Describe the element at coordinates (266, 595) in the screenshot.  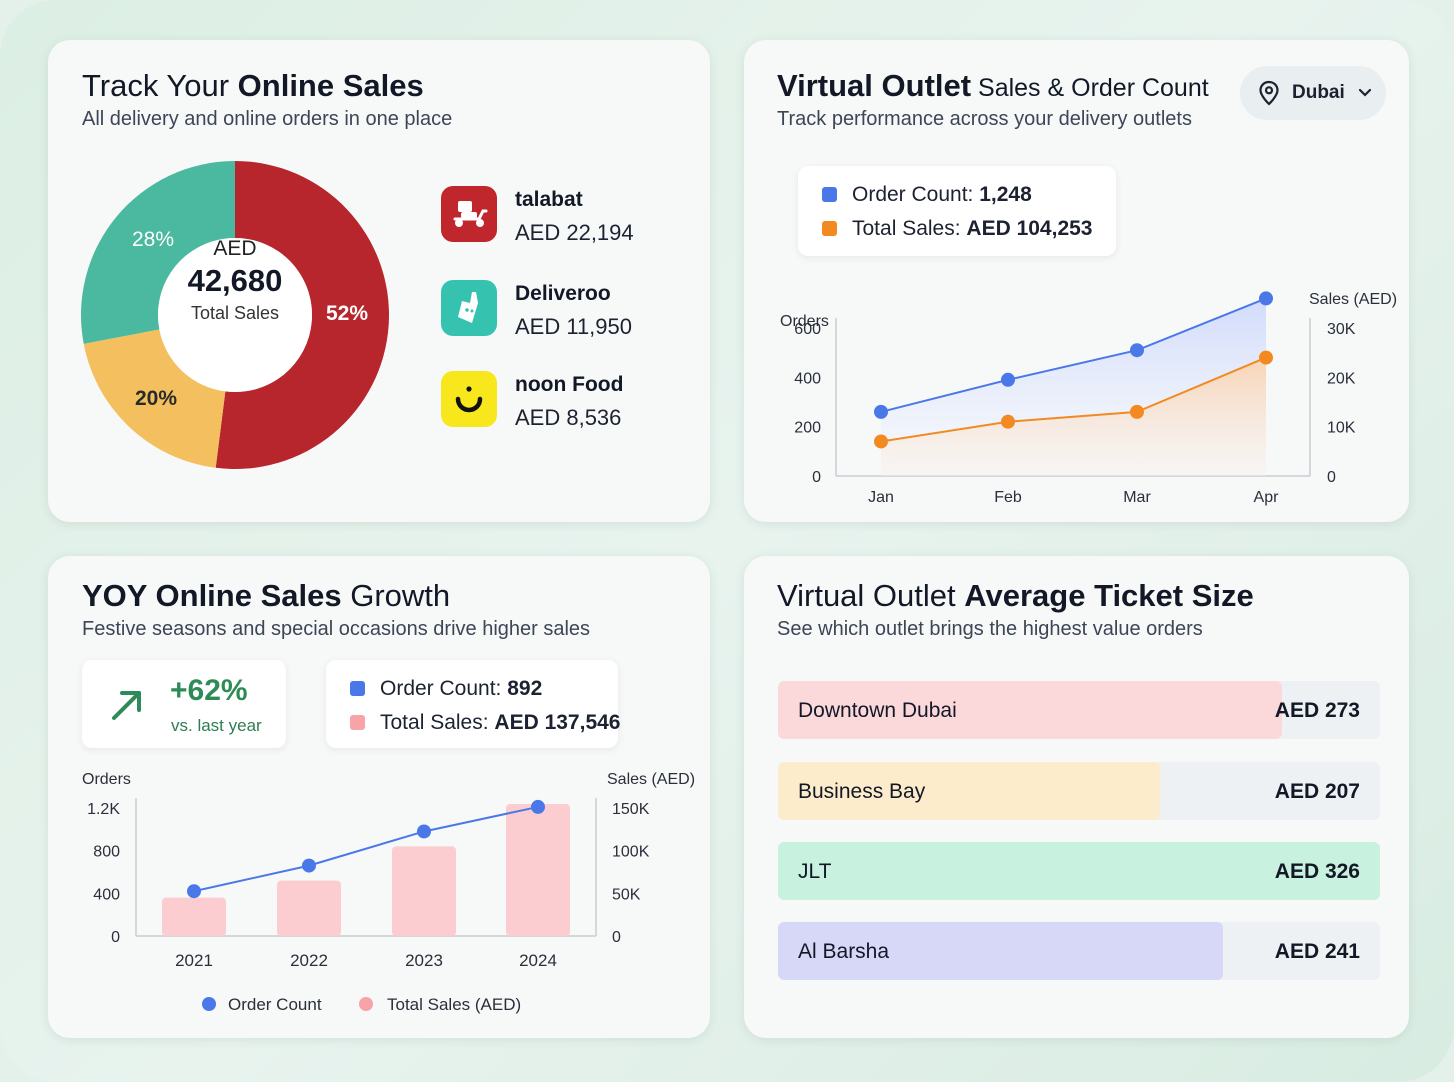
I see `card-title: YOY Online Sales Growth` at that location.